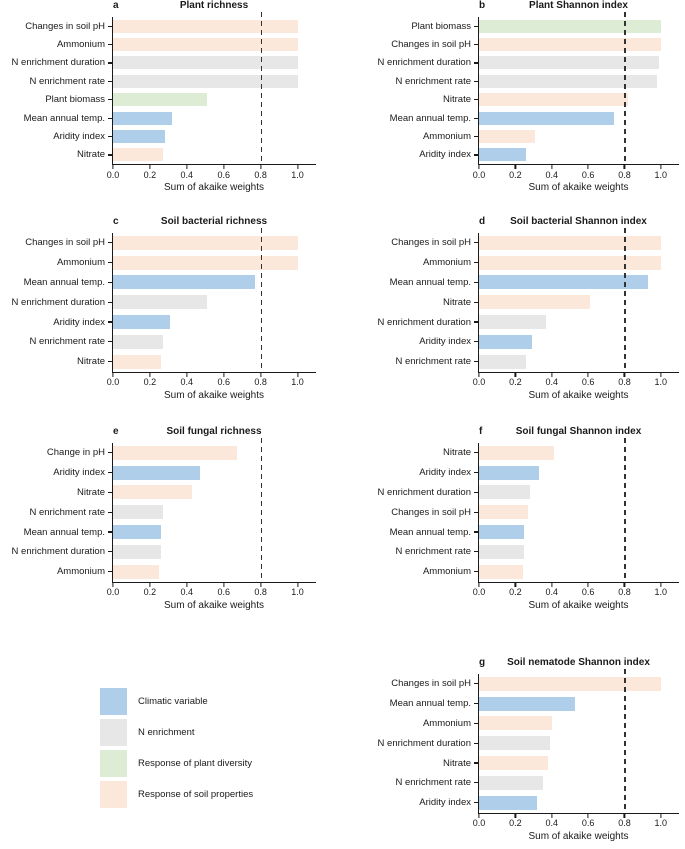 The image size is (685, 849). I want to click on panel-title: Plant richness, so click(214, 5).